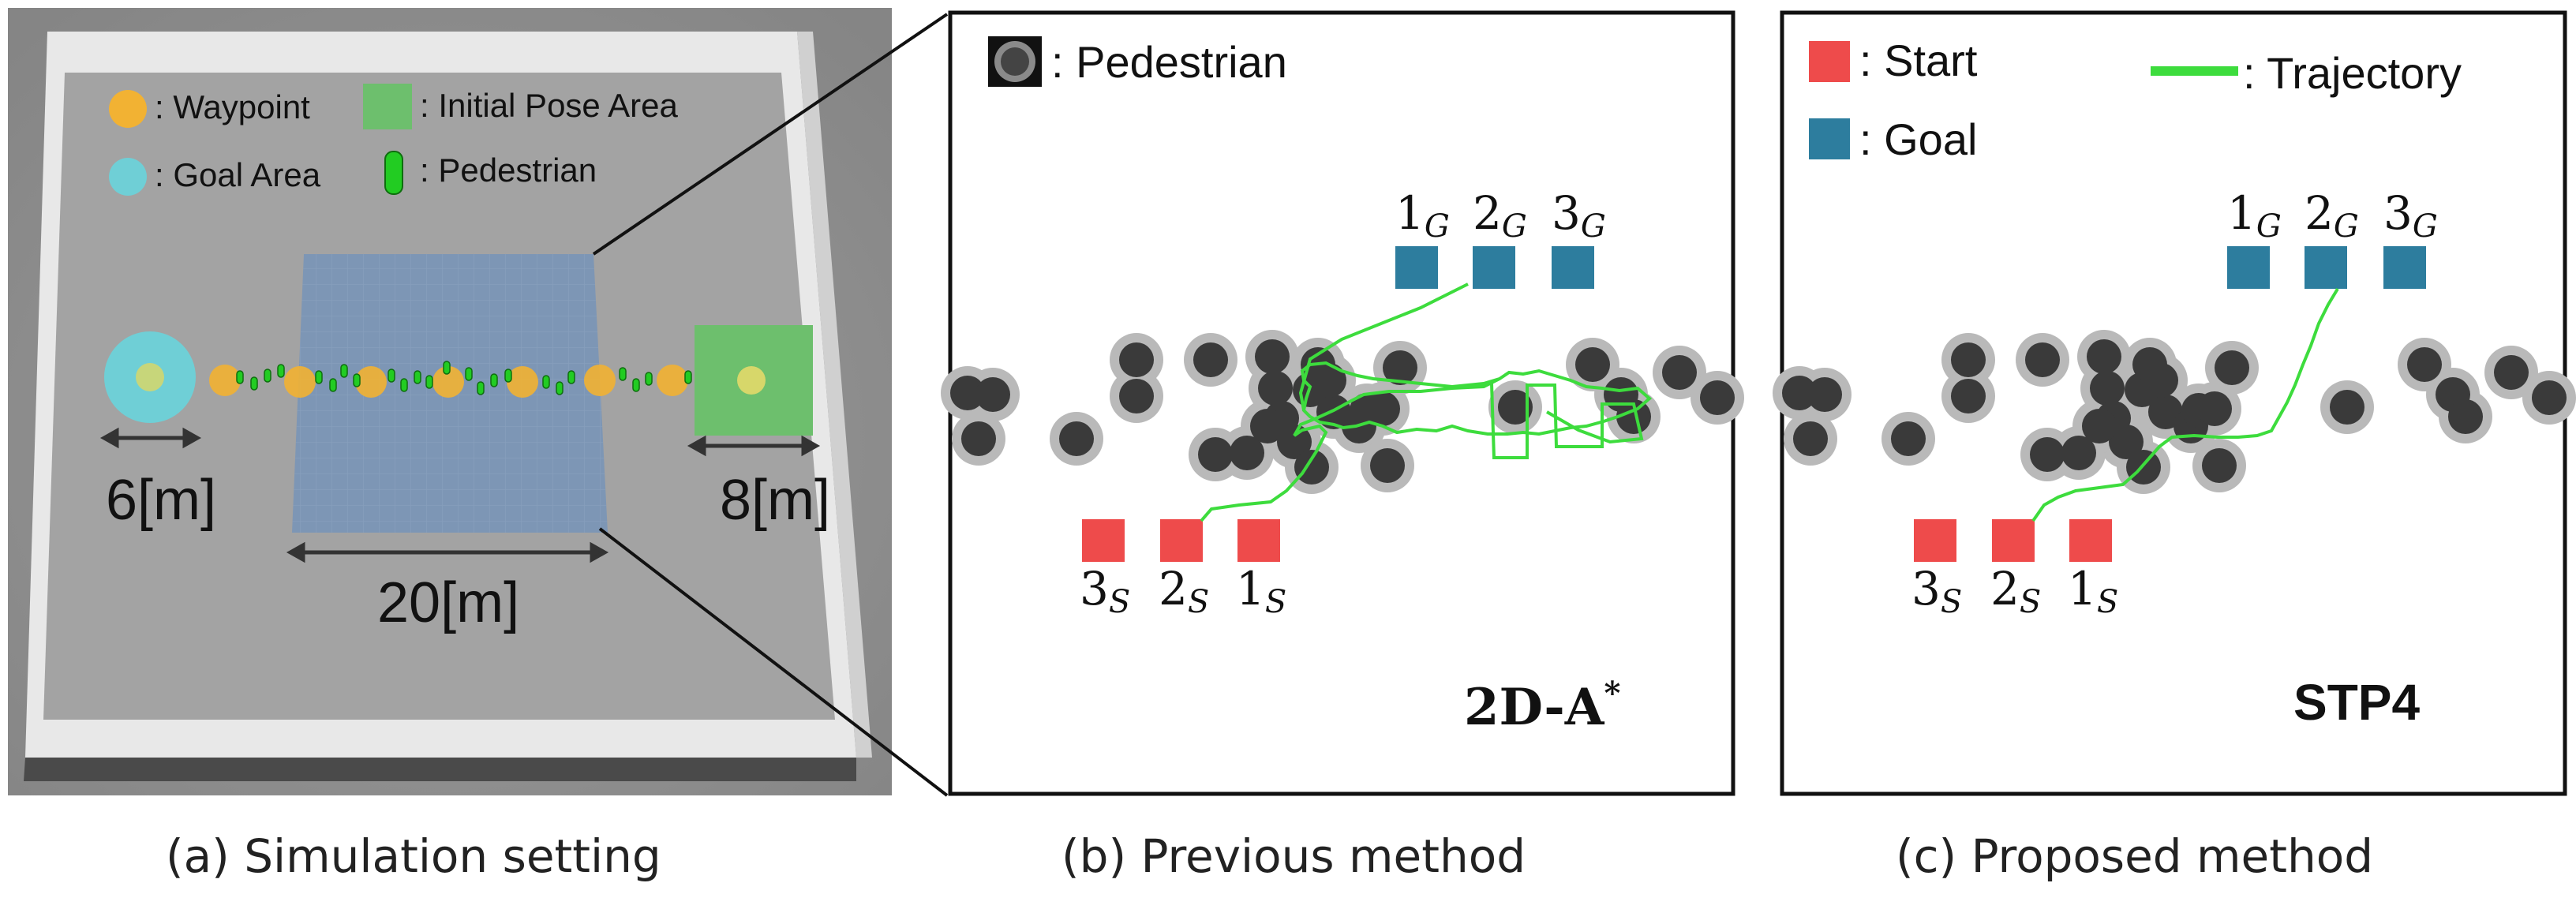  I want to click on method-label-c: STP4, so click(2356, 702).